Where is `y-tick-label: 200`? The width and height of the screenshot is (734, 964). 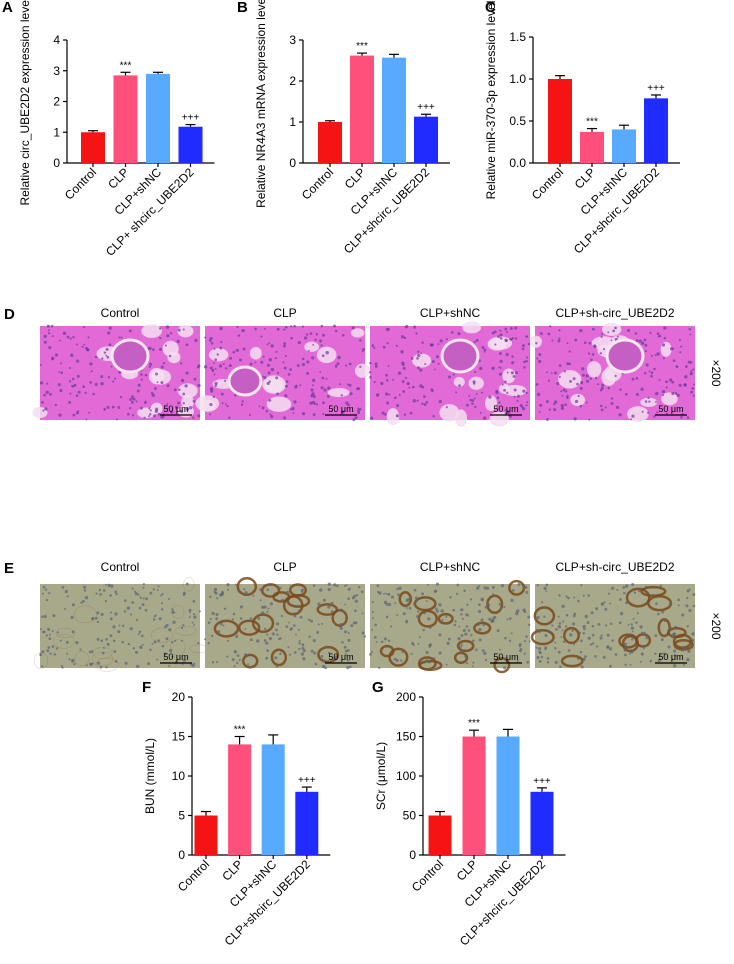
y-tick-label: 200 is located at coordinates (406, 697).